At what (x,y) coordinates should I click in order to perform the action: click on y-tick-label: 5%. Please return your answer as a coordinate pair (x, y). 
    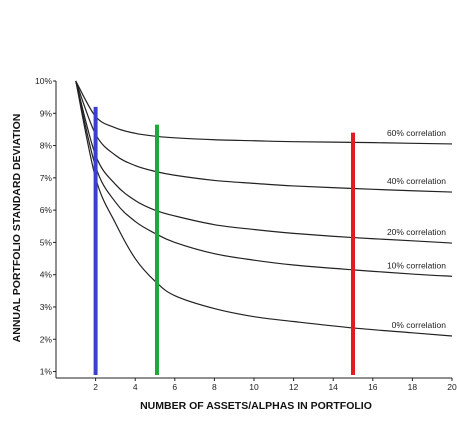
    Looking at the image, I should click on (46, 242).